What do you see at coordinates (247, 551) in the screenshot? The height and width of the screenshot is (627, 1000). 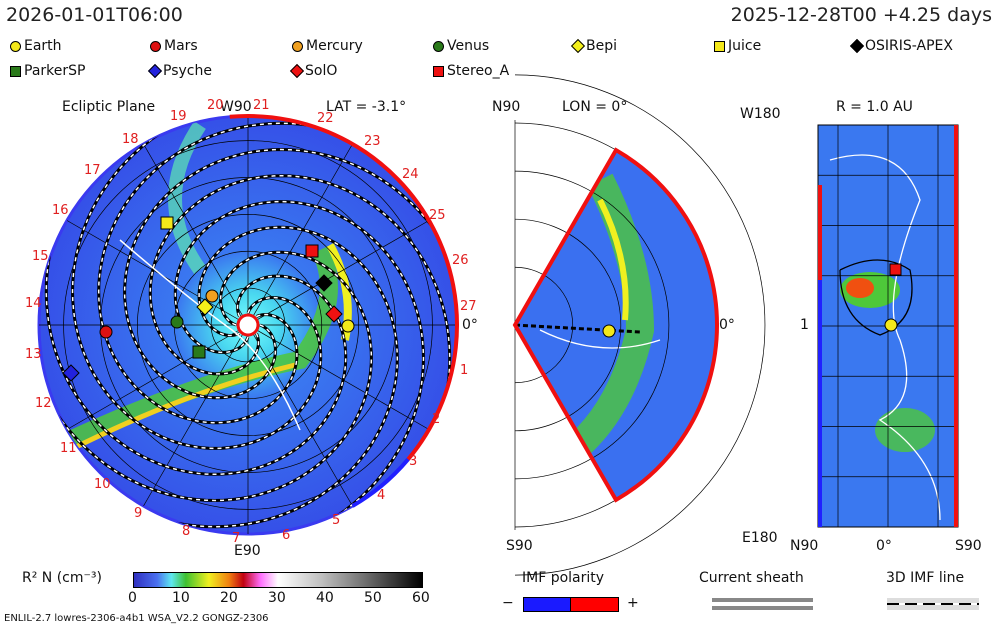 I see `e90-label: E90` at bounding box center [247, 551].